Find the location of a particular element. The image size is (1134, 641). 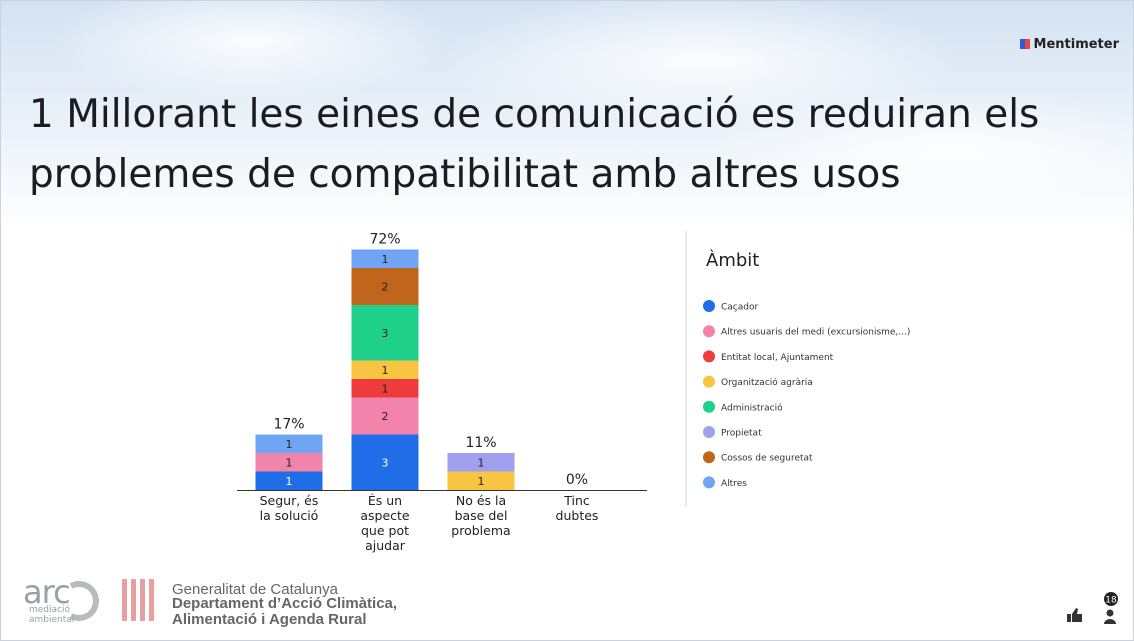

arc-logo: arc is located at coordinates (47, 592).